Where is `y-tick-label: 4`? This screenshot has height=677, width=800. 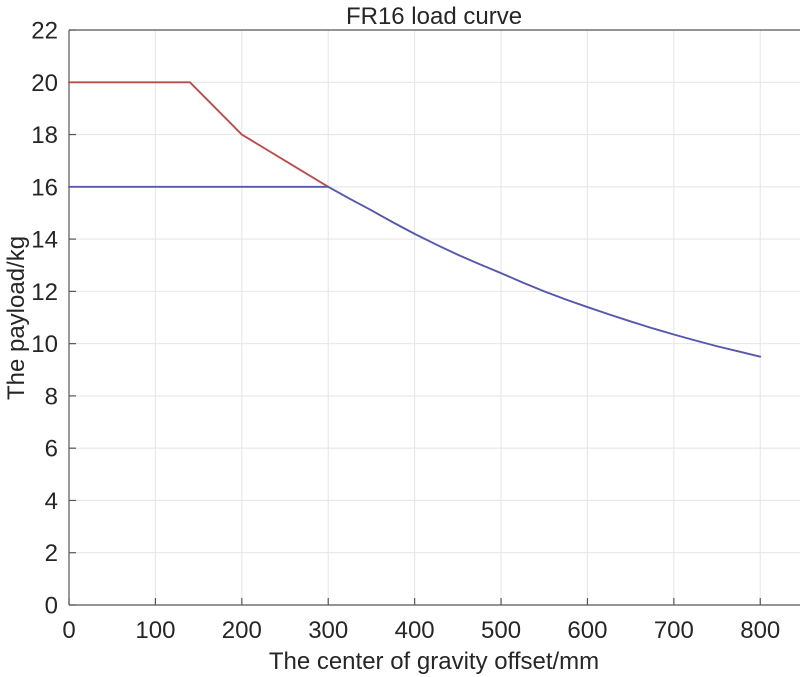
y-tick-label: 4 is located at coordinates (51, 501).